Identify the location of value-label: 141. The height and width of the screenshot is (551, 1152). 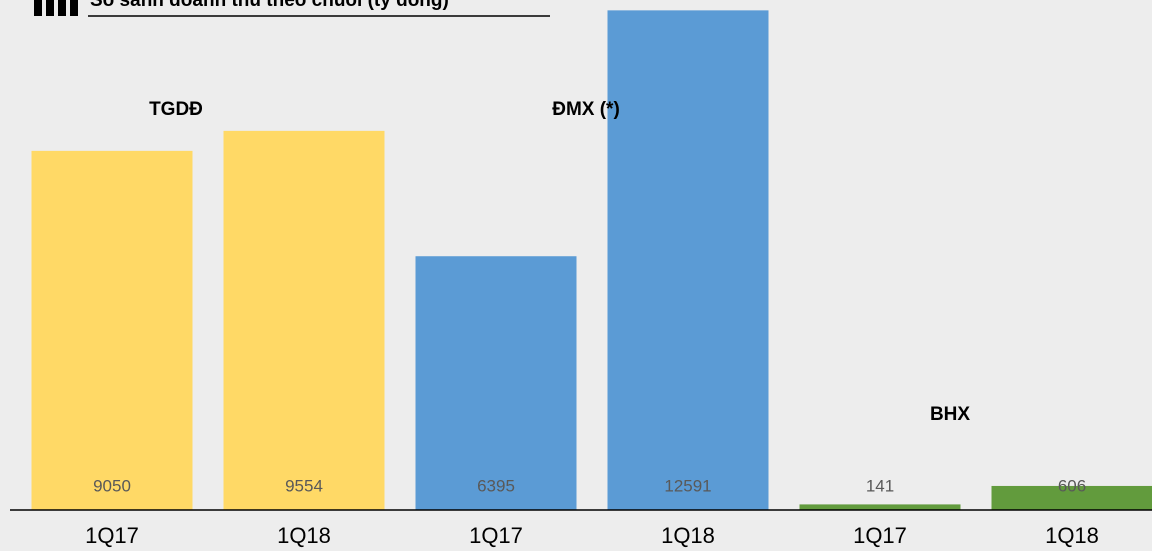
(880, 485).